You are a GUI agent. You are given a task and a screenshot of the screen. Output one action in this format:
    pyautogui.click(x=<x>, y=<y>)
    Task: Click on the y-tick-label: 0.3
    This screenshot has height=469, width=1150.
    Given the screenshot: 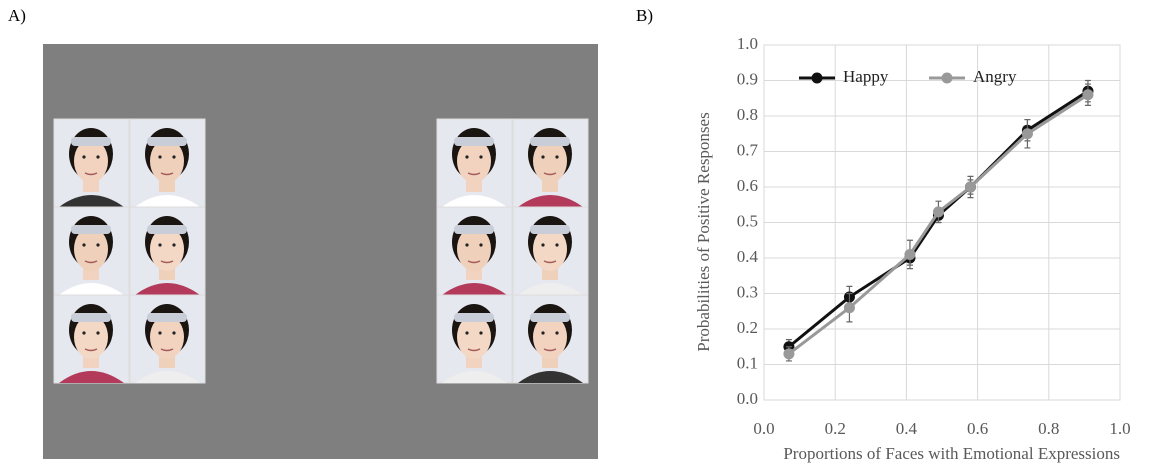 What is the action you would take?
    pyautogui.click(x=747, y=291)
    